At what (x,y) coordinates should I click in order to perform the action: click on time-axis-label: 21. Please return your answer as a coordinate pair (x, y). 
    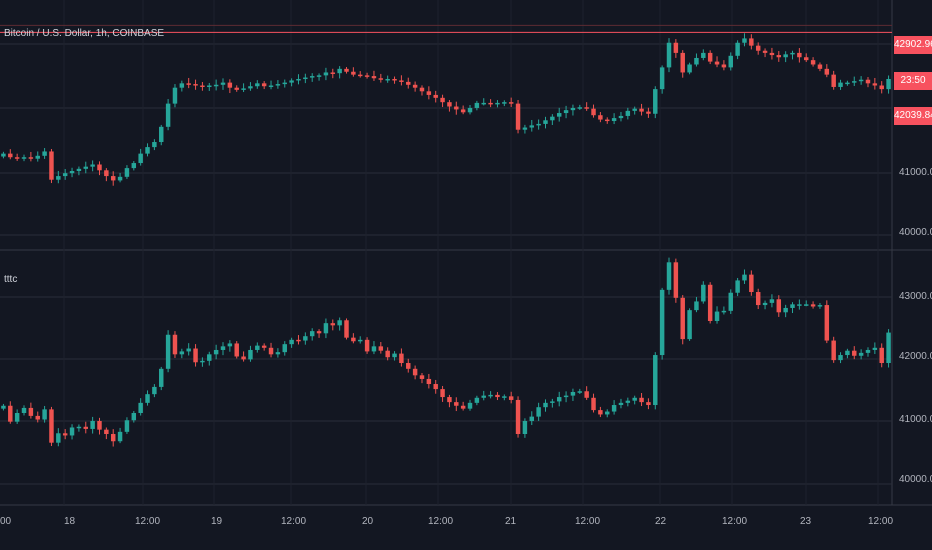
    Looking at the image, I should click on (511, 521).